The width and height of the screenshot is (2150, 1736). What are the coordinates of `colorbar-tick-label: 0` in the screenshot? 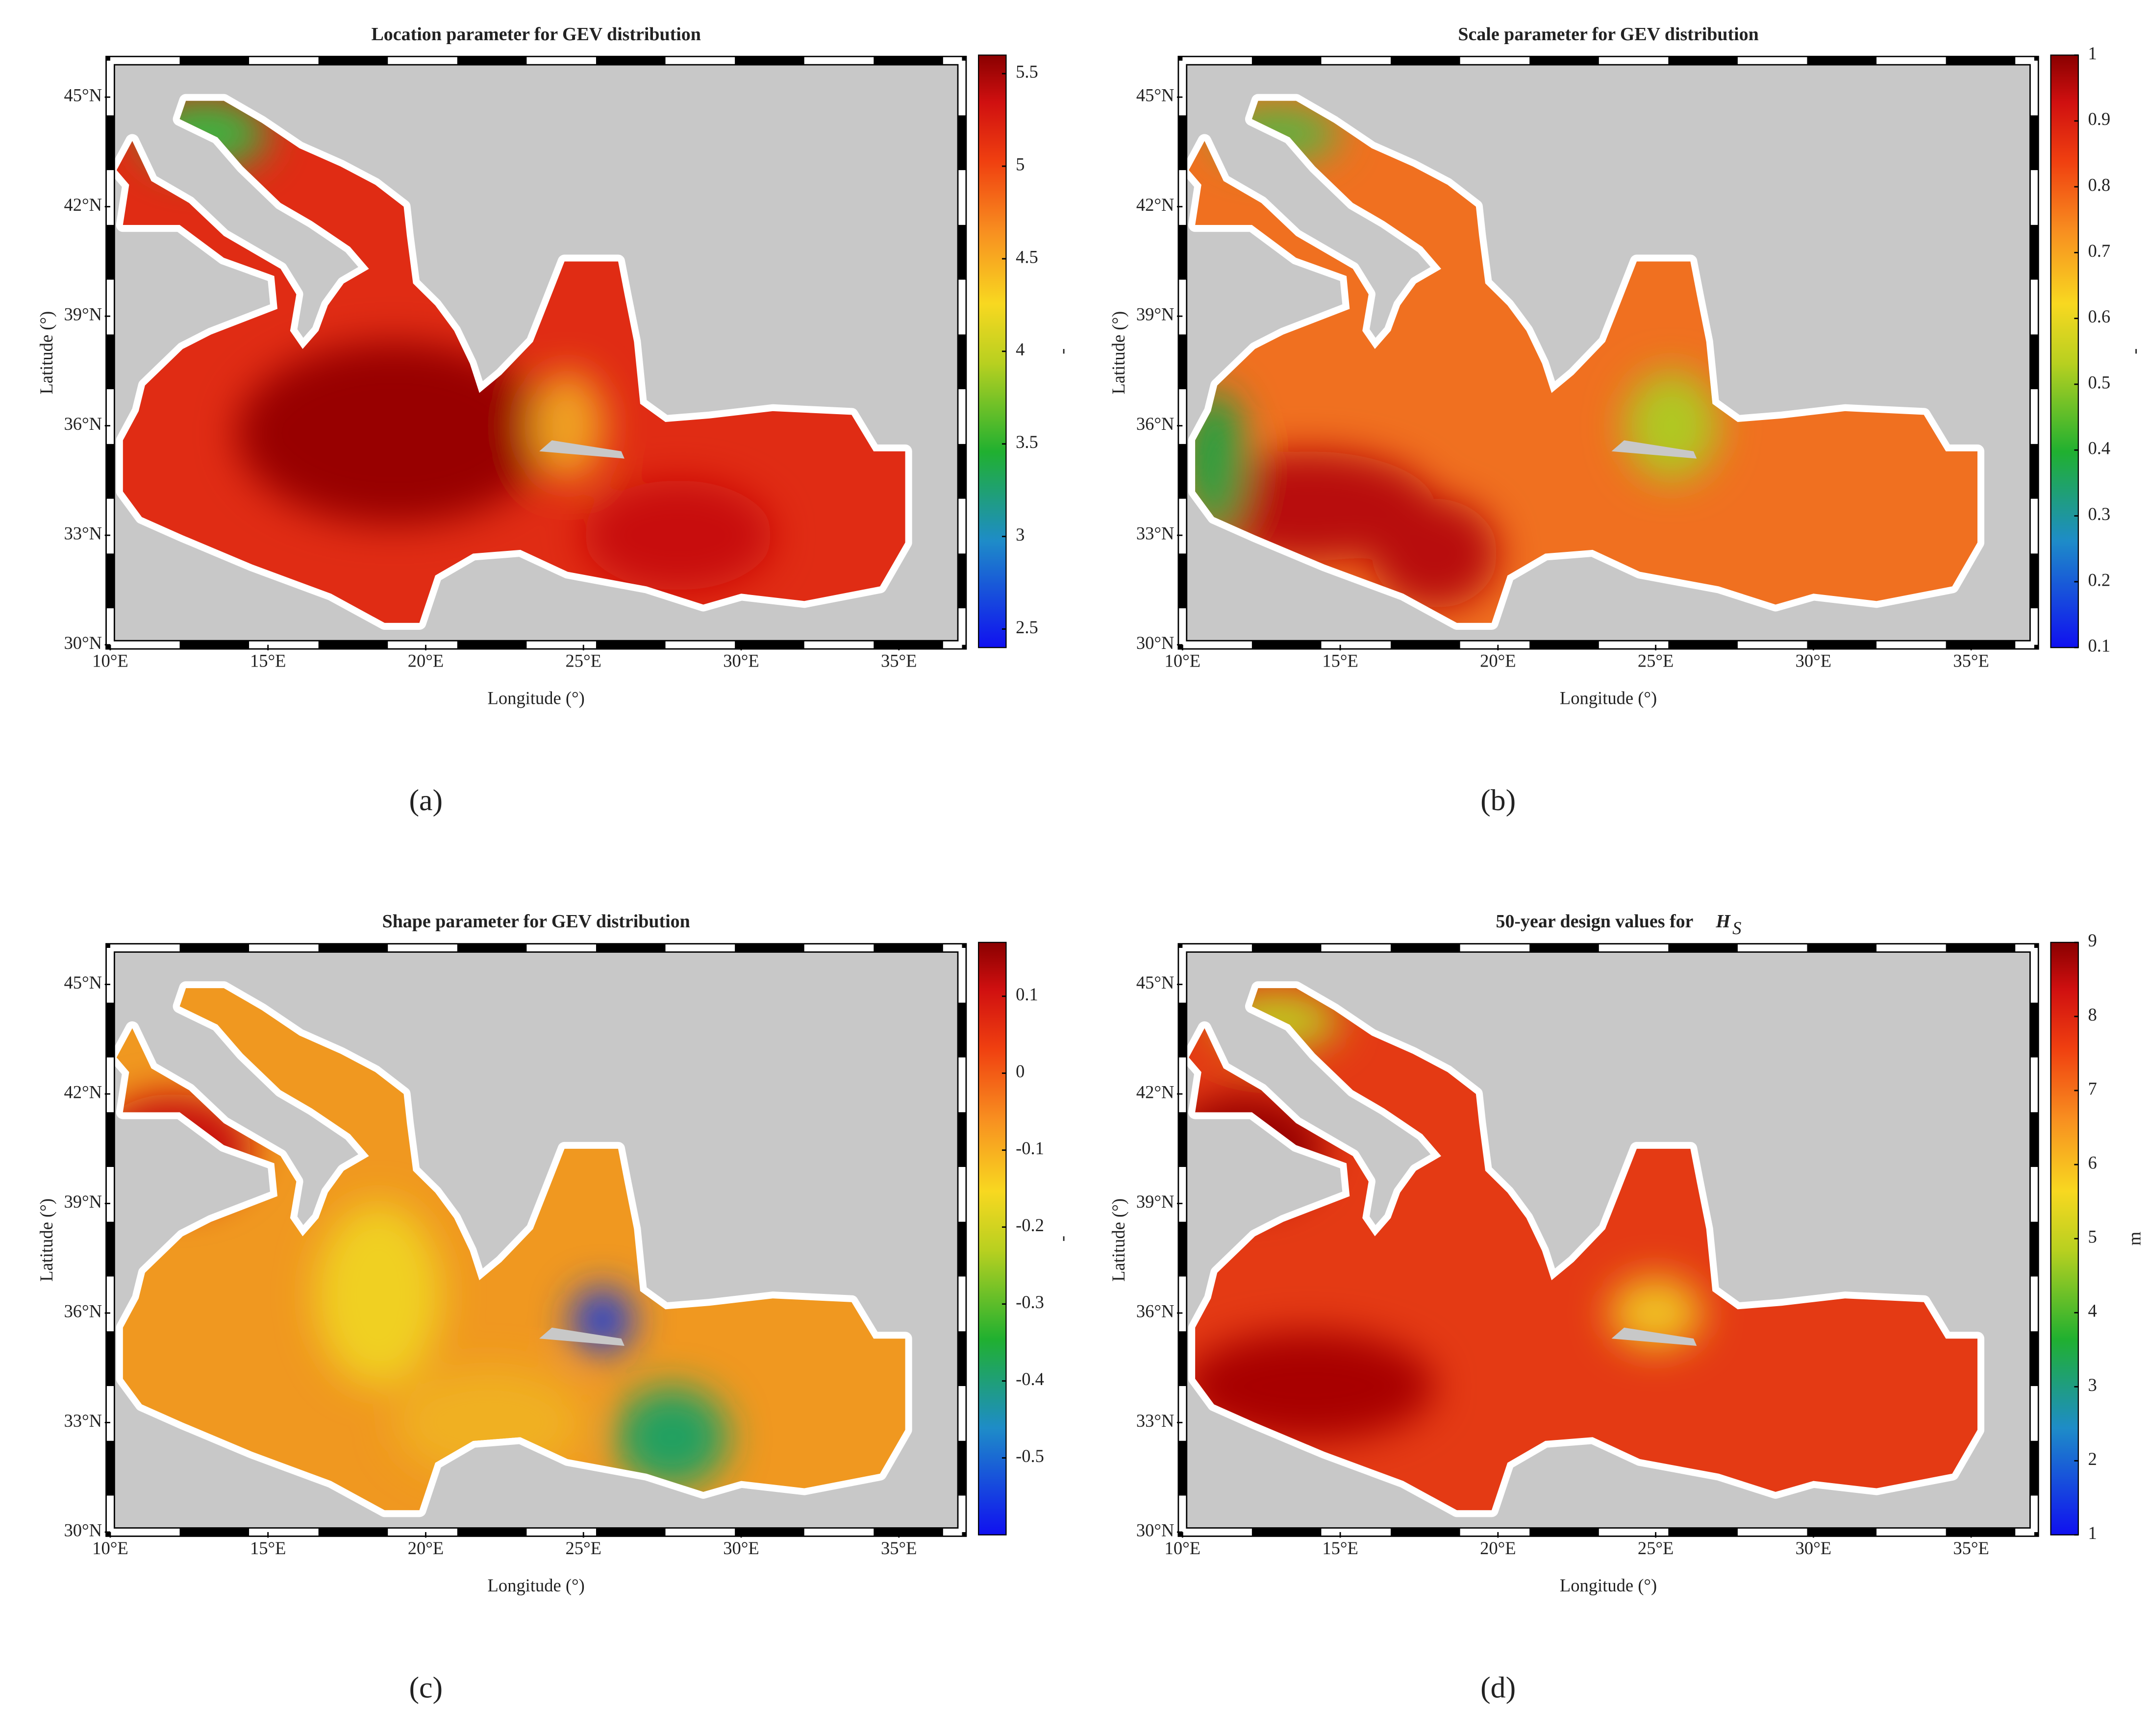 It's located at (1020, 1071).